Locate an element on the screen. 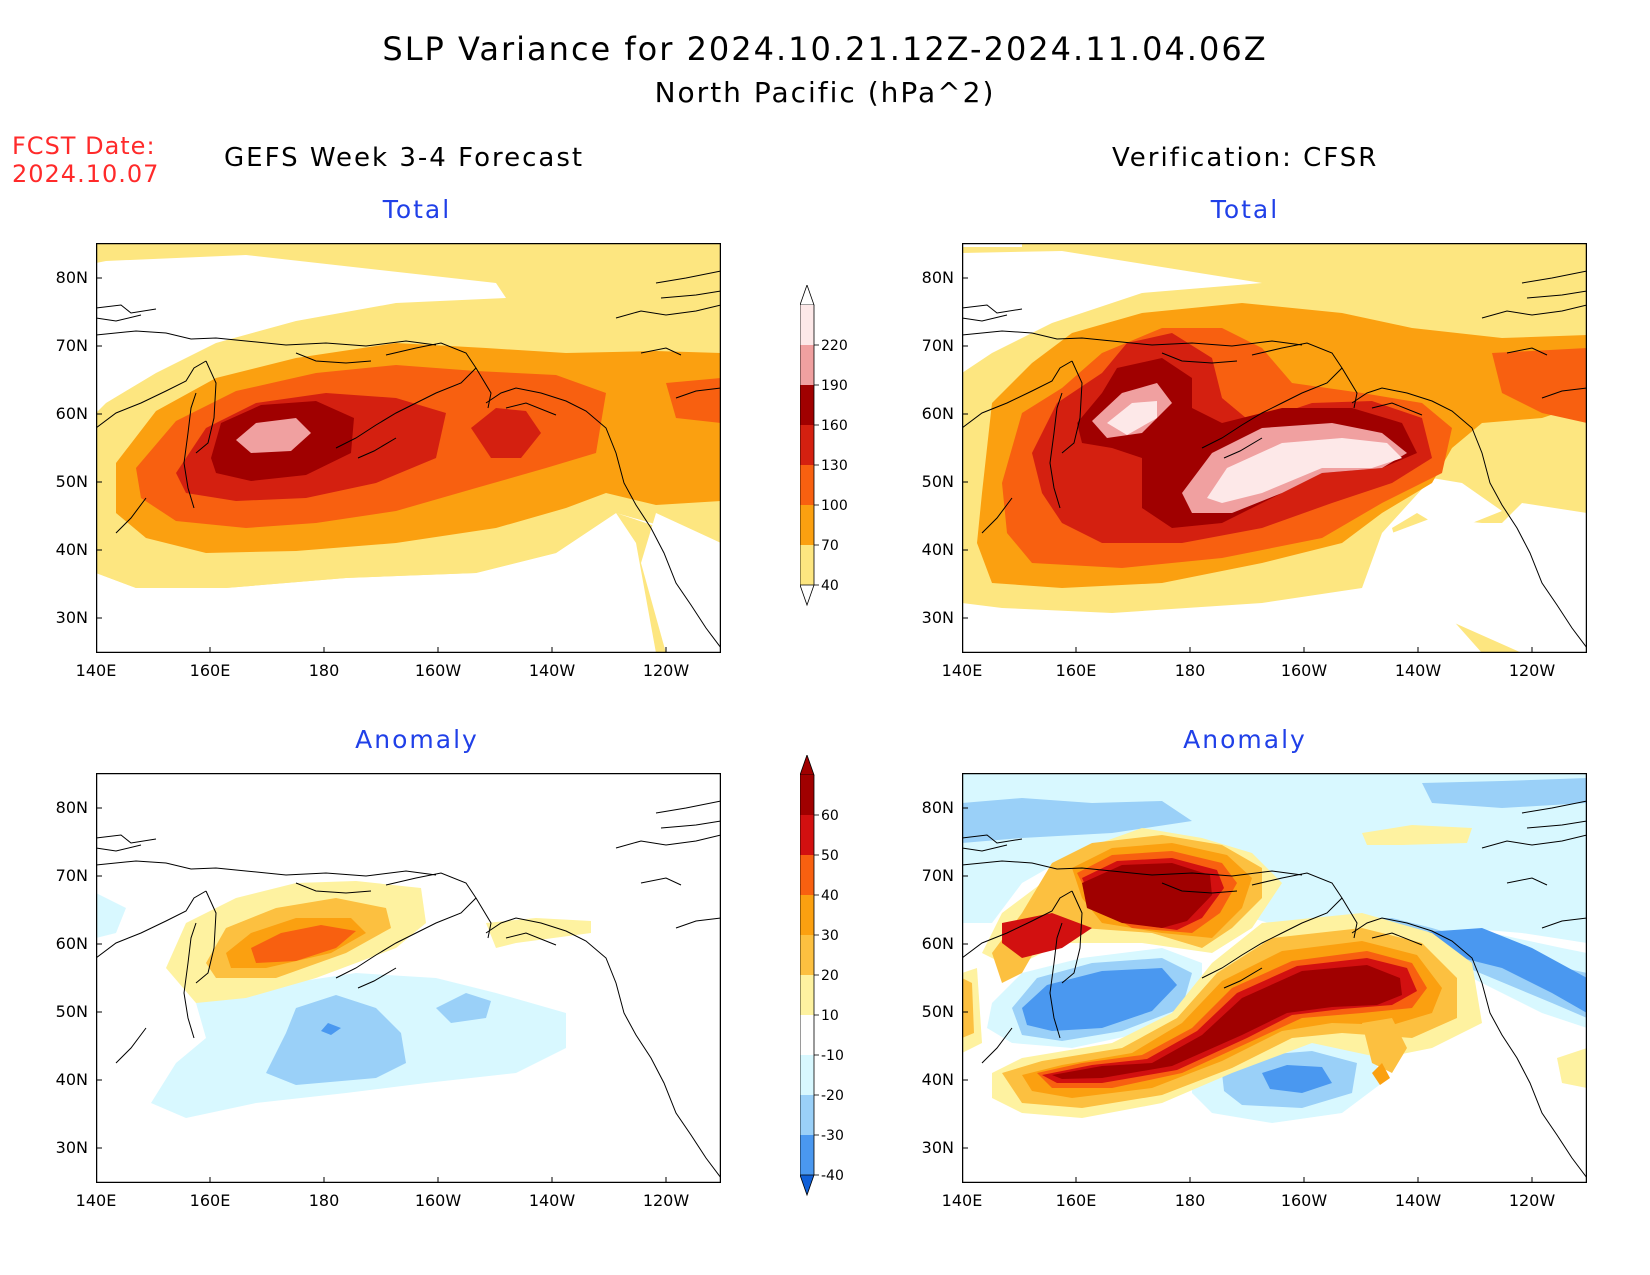 The height and width of the screenshot is (1275, 1650). bottom-right-subtitle: Anomaly is located at coordinates (1245, 739).